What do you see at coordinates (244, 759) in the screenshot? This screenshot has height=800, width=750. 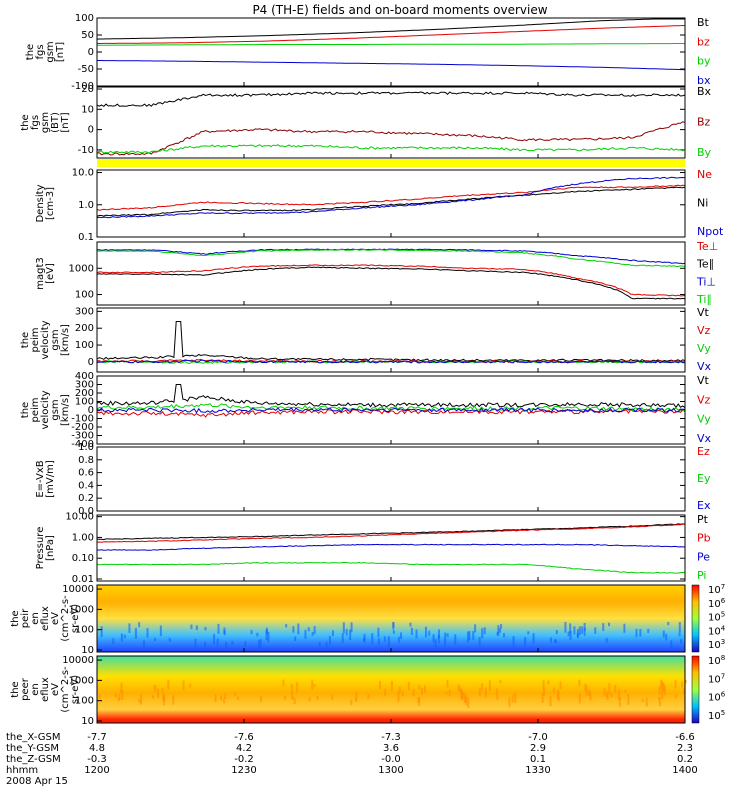 I see `x-axis-value: -0.2` at bounding box center [244, 759].